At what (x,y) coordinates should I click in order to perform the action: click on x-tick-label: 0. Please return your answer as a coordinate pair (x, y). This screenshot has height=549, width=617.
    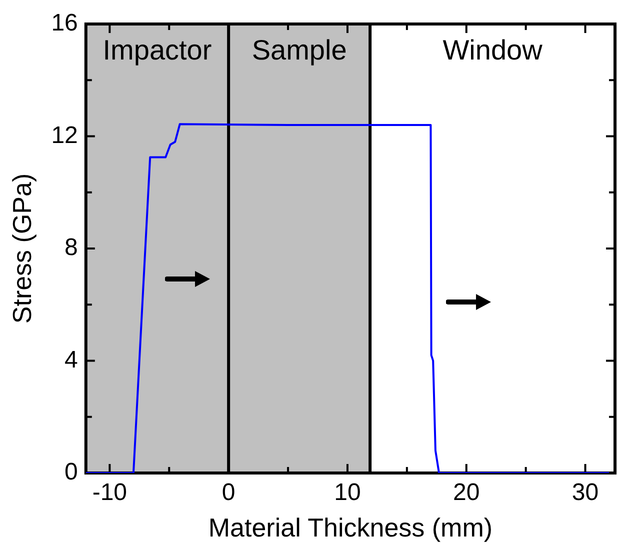
    Looking at the image, I should click on (229, 492).